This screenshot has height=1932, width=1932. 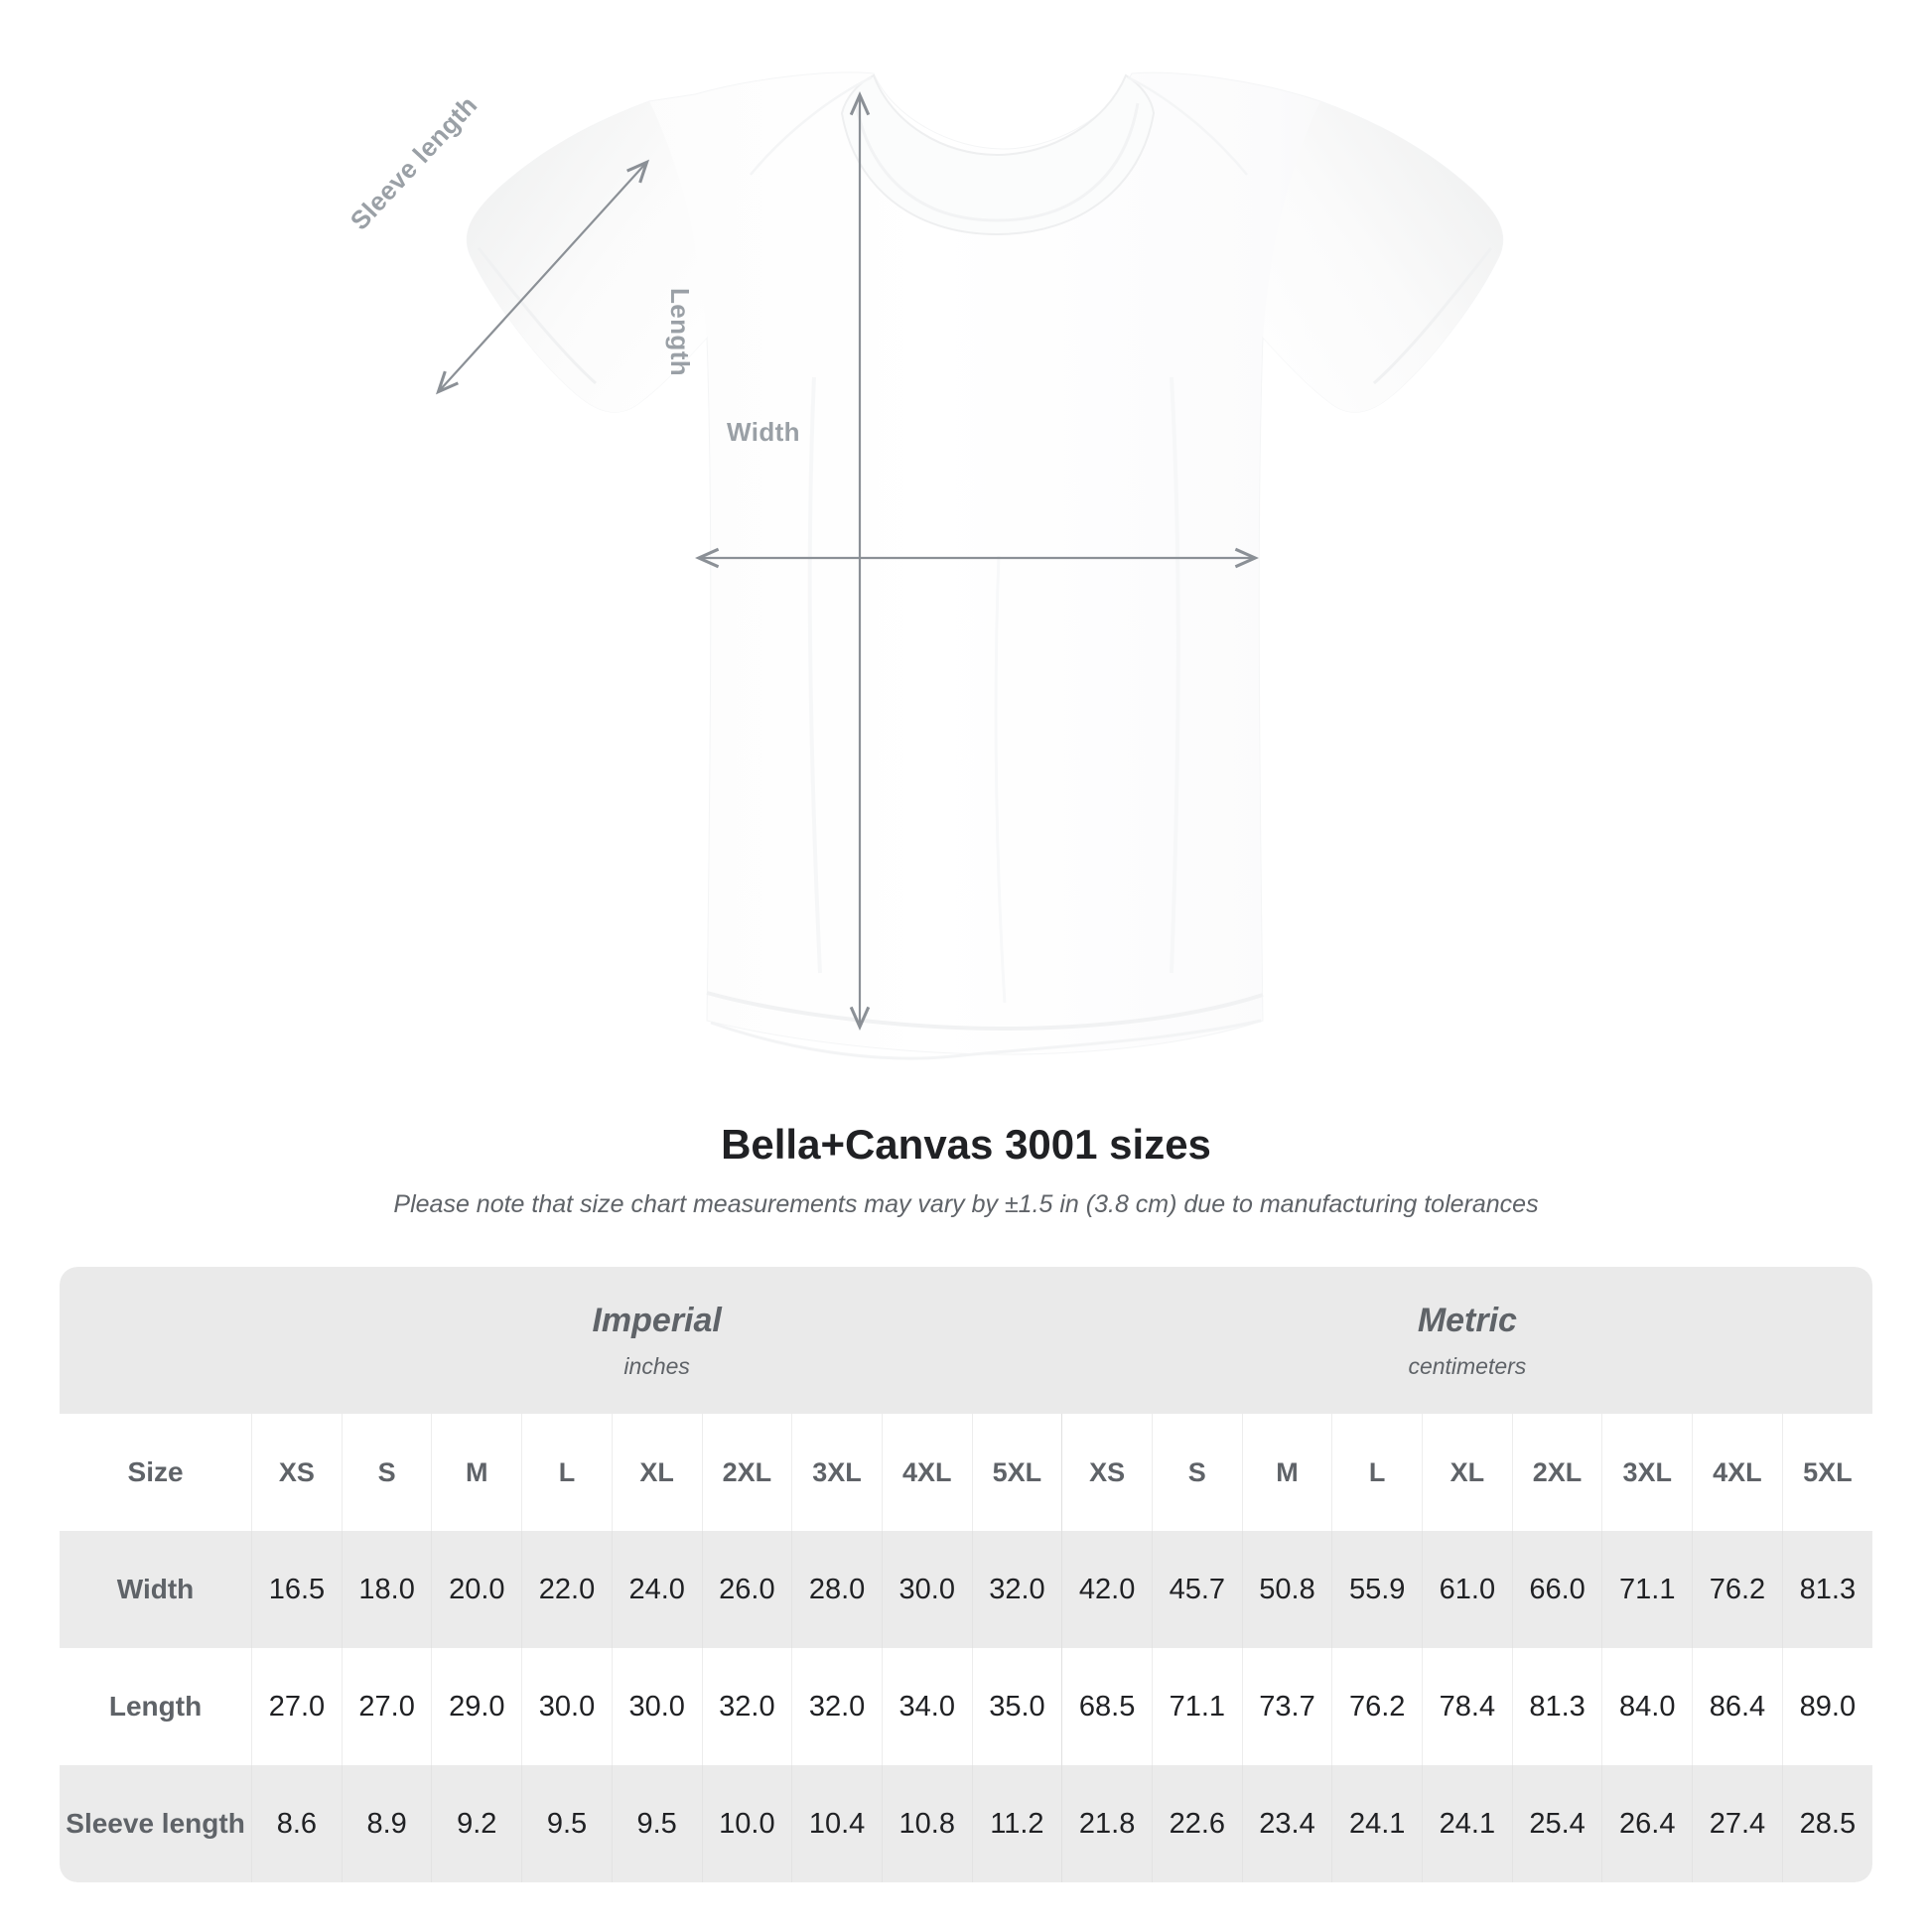 What do you see at coordinates (1286, 1590) in the screenshot?
I see `cell-width-metric-m: 50.8` at bounding box center [1286, 1590].